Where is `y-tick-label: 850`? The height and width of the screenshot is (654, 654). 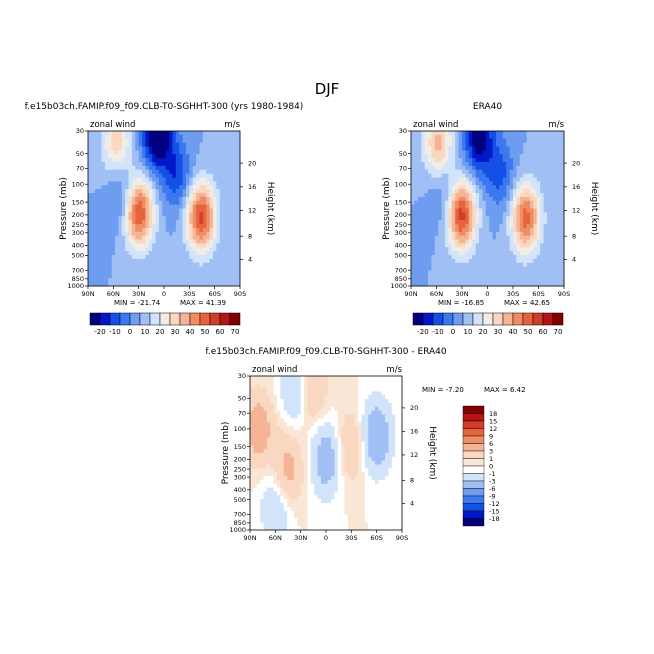
y-tick-label: 850 is located at coordinates (401, 279).